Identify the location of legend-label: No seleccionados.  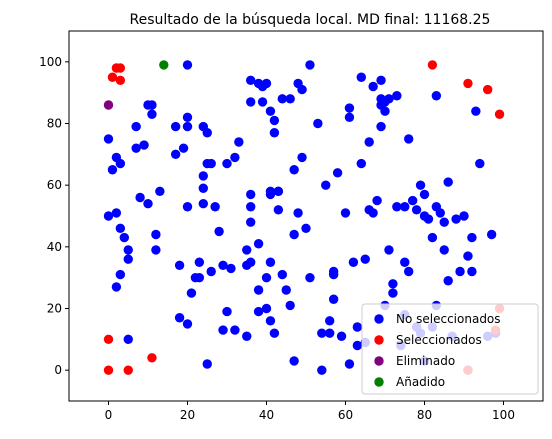
(448, 319).